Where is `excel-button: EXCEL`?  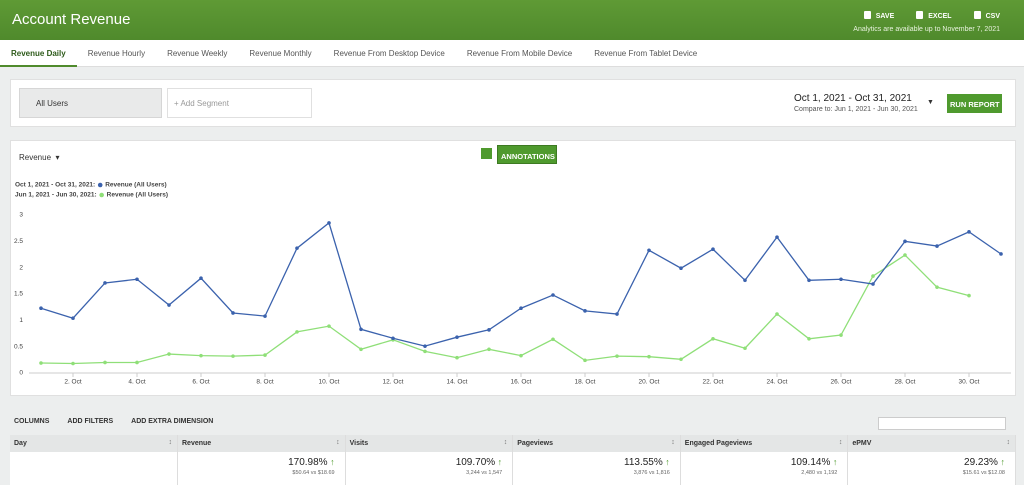 excel-button: EXCEL is located at coordinates (933, 15).